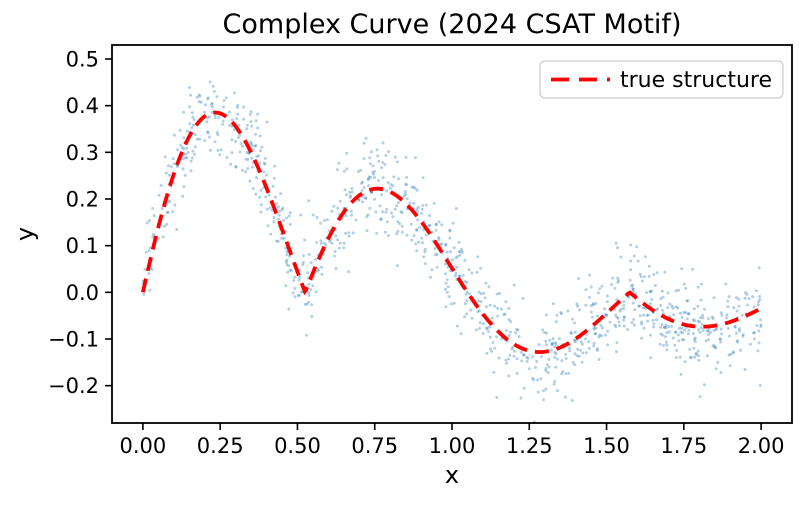 This screenshot has width=807, height=509. I want to click on y-tick-label: 0.1, so click(82, 246).